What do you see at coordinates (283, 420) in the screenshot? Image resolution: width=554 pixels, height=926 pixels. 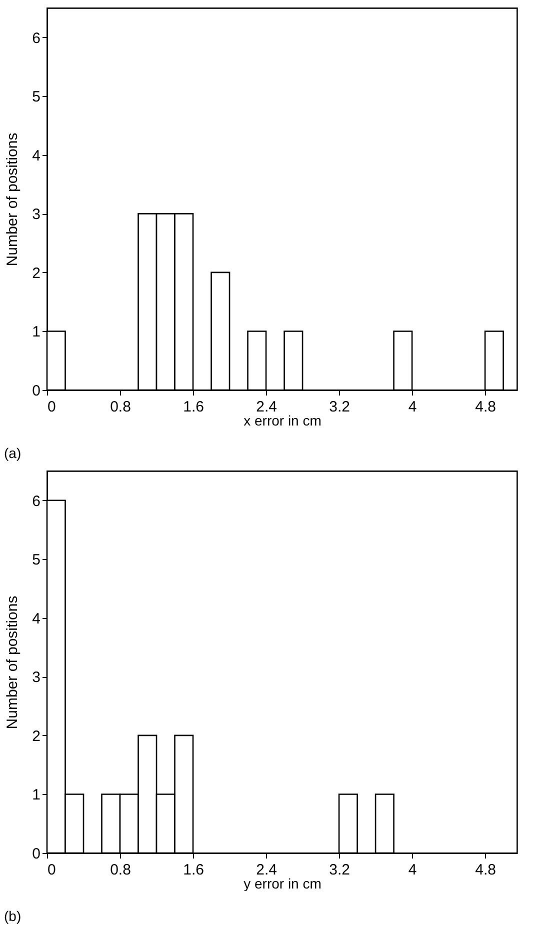 I see `x-axis-title: x error in cm` at bounding box center [283, 420].